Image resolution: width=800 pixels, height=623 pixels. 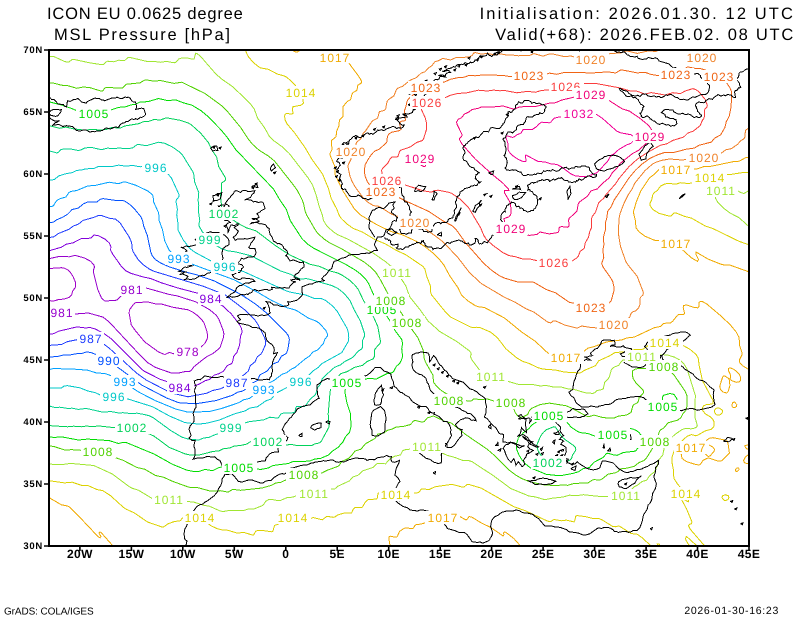 I want to click on svg-text: 5E, so click(x=336, y=554).